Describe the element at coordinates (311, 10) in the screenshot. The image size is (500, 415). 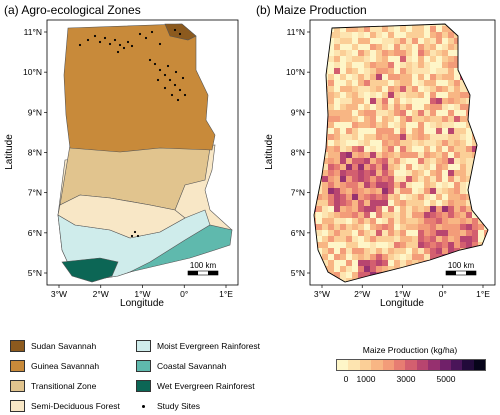
I see `panel-b-title: (b) Maize Production` at that location.